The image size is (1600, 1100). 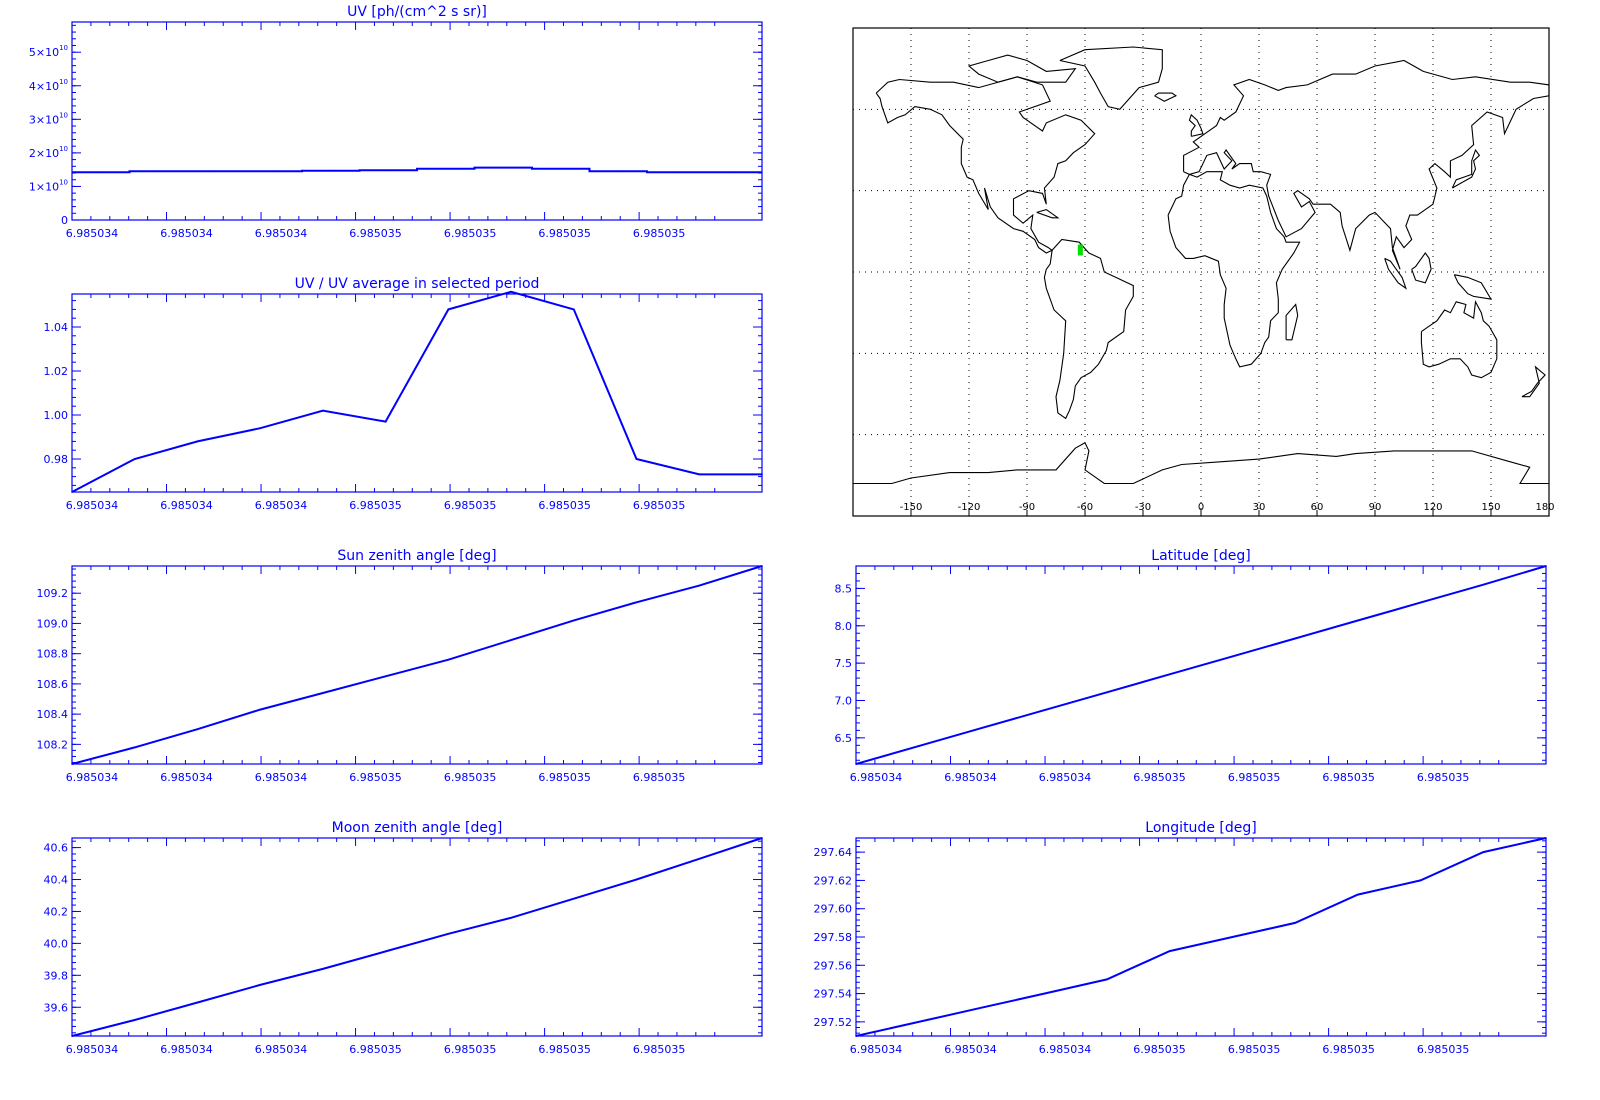 I want to click on y-tick-base: 297.56, so click(x=833, y=965).